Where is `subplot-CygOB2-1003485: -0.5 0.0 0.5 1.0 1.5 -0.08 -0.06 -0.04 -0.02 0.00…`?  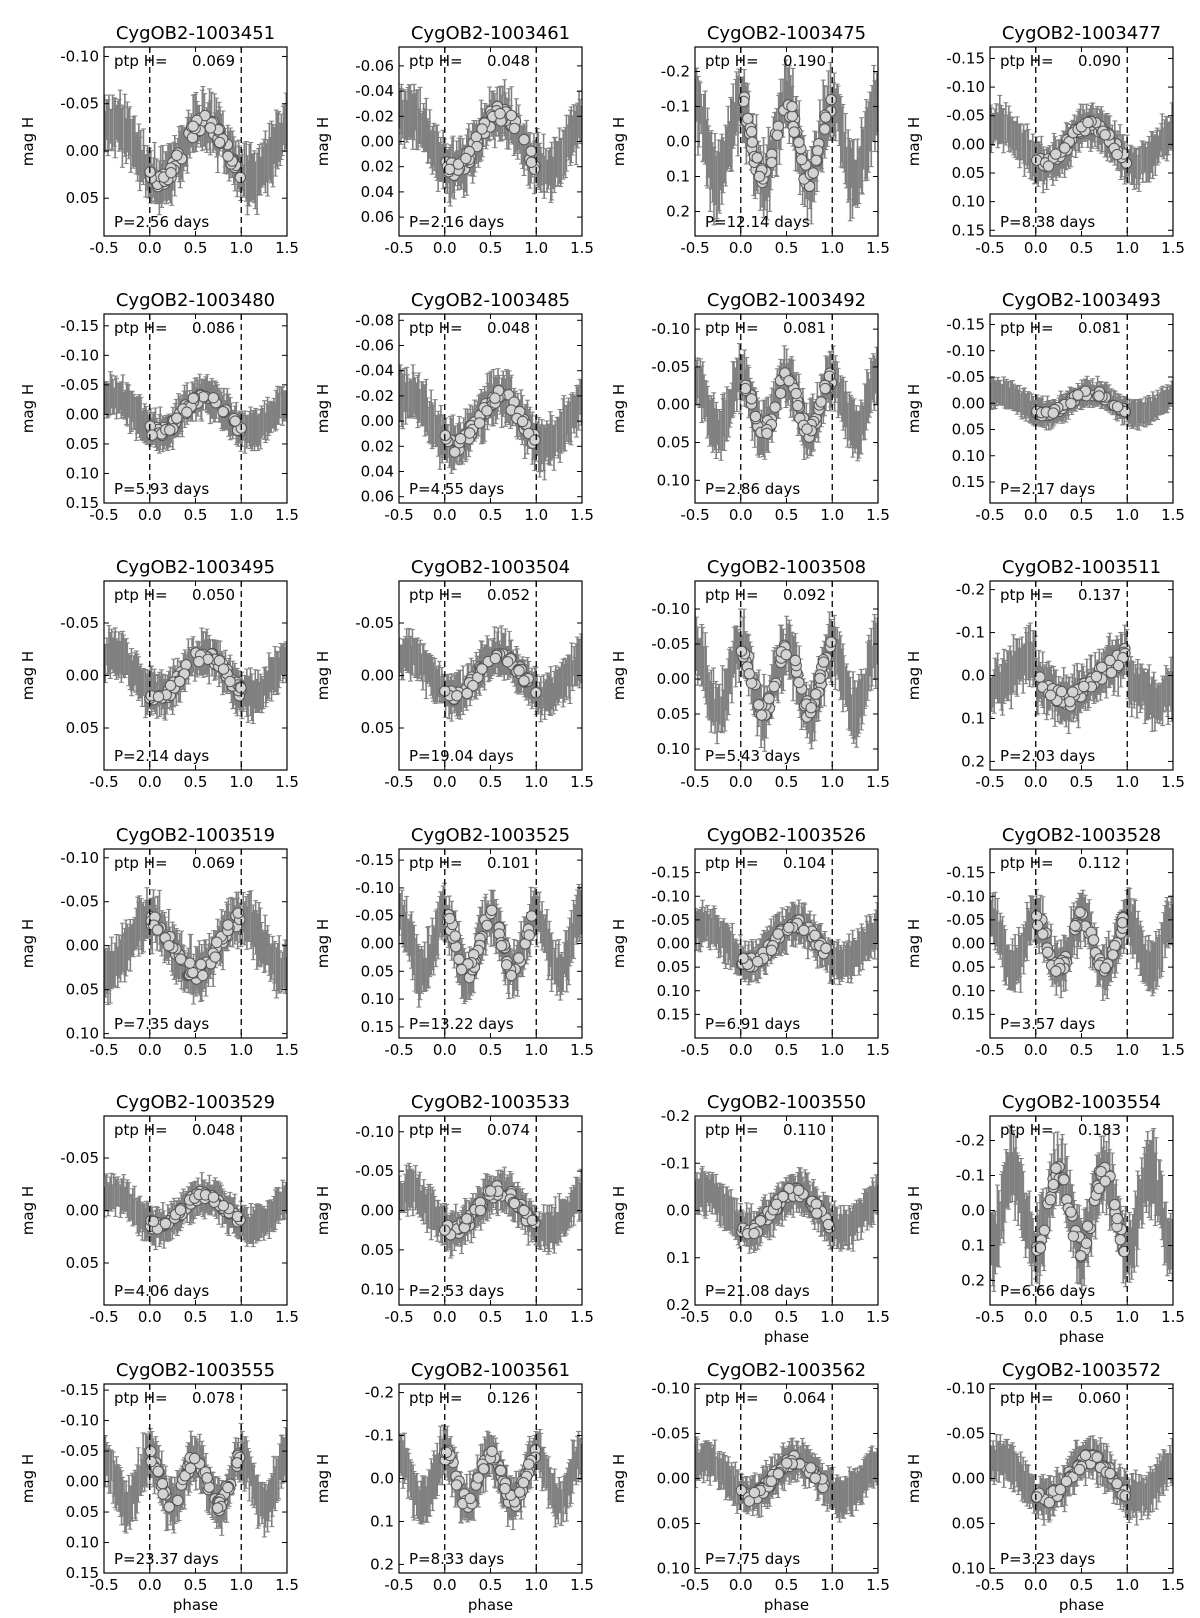 subplot-CygOB2-1003485: -0.5 0.0 0.5 1.0 1.5 -0.08 -0.06 -0.04 -0.02 0.00… is located at coordinates (454, 407).